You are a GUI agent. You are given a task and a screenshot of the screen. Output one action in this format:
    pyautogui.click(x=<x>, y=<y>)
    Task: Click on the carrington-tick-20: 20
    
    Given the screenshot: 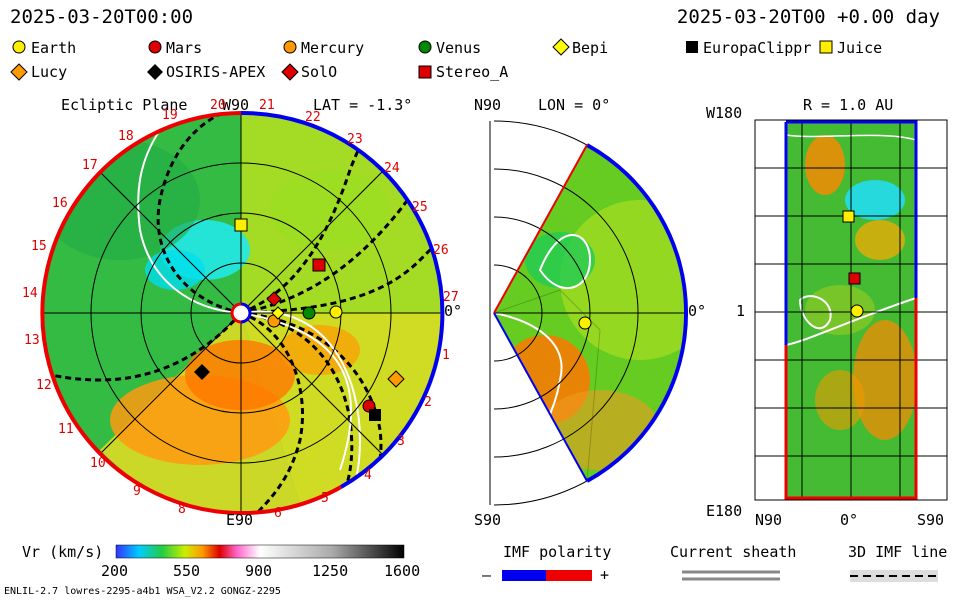 What is the action you would take?
    pyautogui.click(x=218, y=105)
    